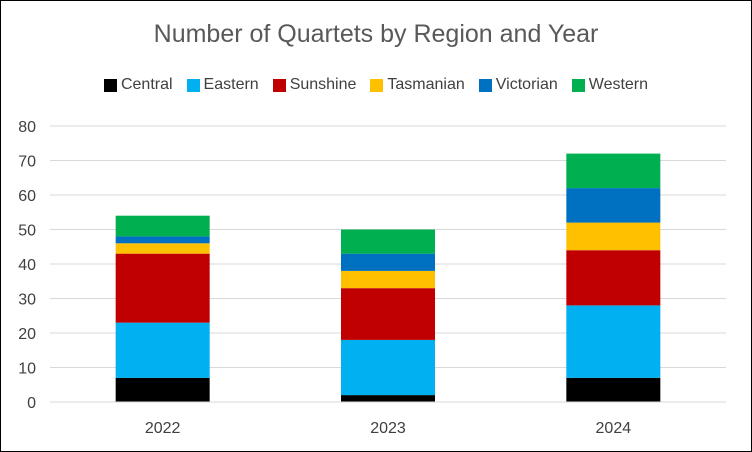 Image resolution: width=752 pixels, height=452 pixels. What do you see at coordinates (613, 171) in the screenshot?
I see `bar-western-2024` at bounding box center [613, 171].